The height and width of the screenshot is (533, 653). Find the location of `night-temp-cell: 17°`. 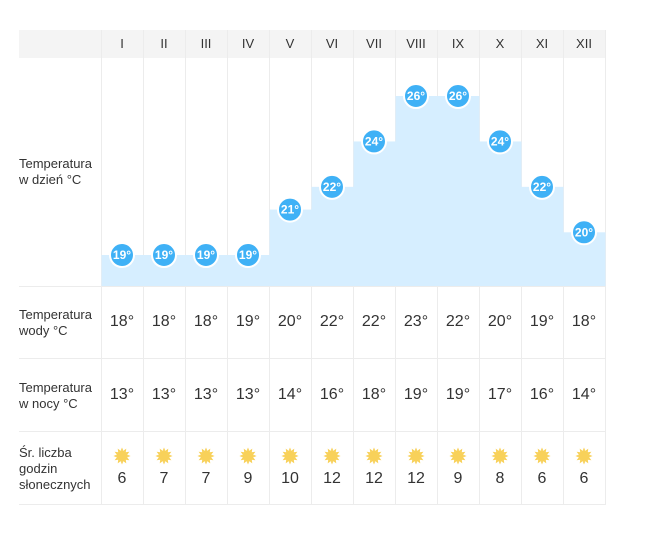

night-temp-cell: 17° is located at coordinates (500, 394).